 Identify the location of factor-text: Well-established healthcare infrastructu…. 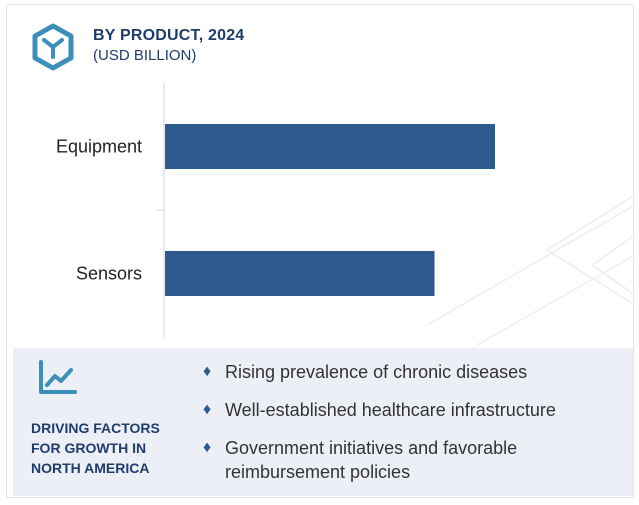
(390, 410).